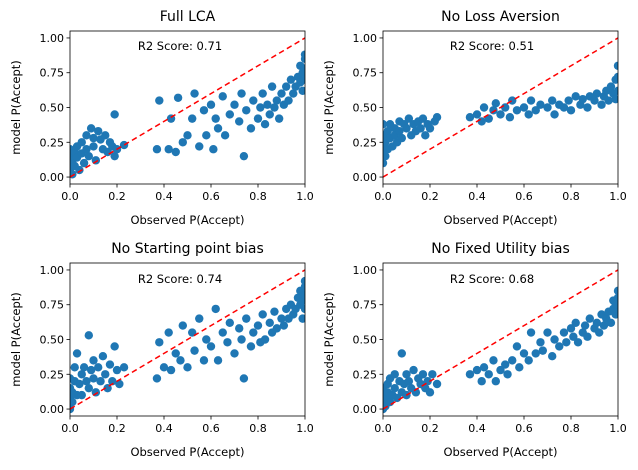 The height and width of the screenshot is (470, 638). What do you see at coordinates (500, 452) in the screenshot?
I see `x-axis-label: Observed P(Accept)` at bounding box center [500, 452].